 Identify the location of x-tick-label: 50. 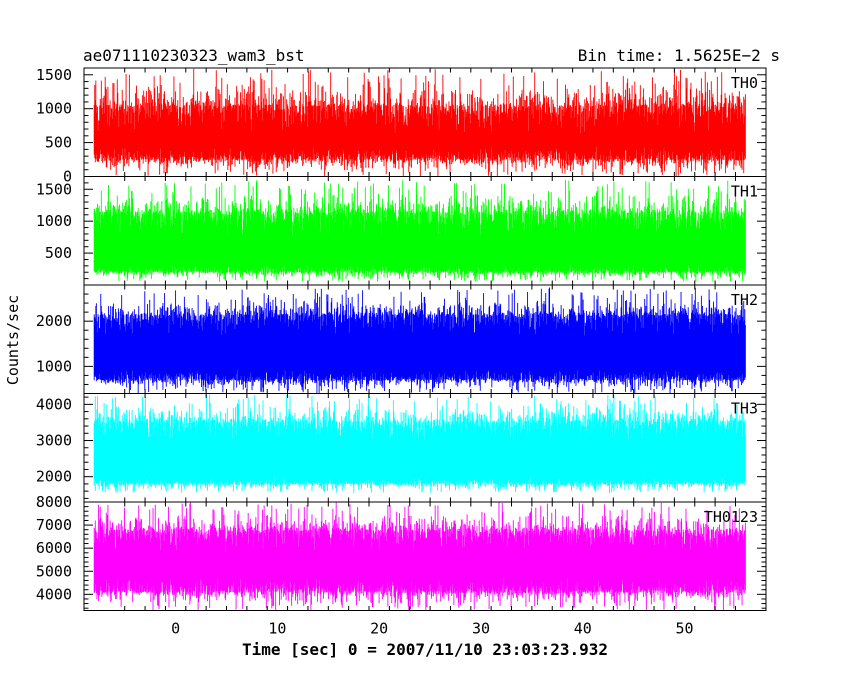
(685, 629).